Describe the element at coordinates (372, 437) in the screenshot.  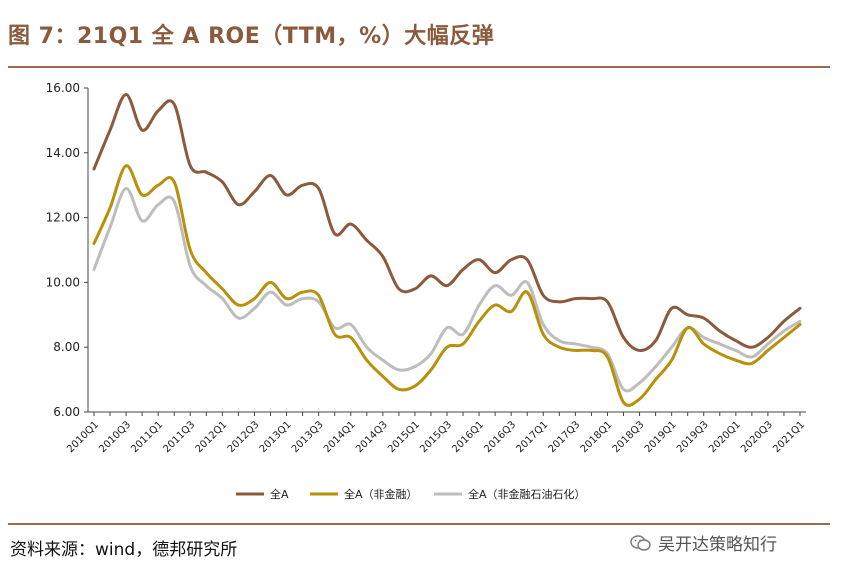
I see `x-tick-label: 2014Q3` at that location.